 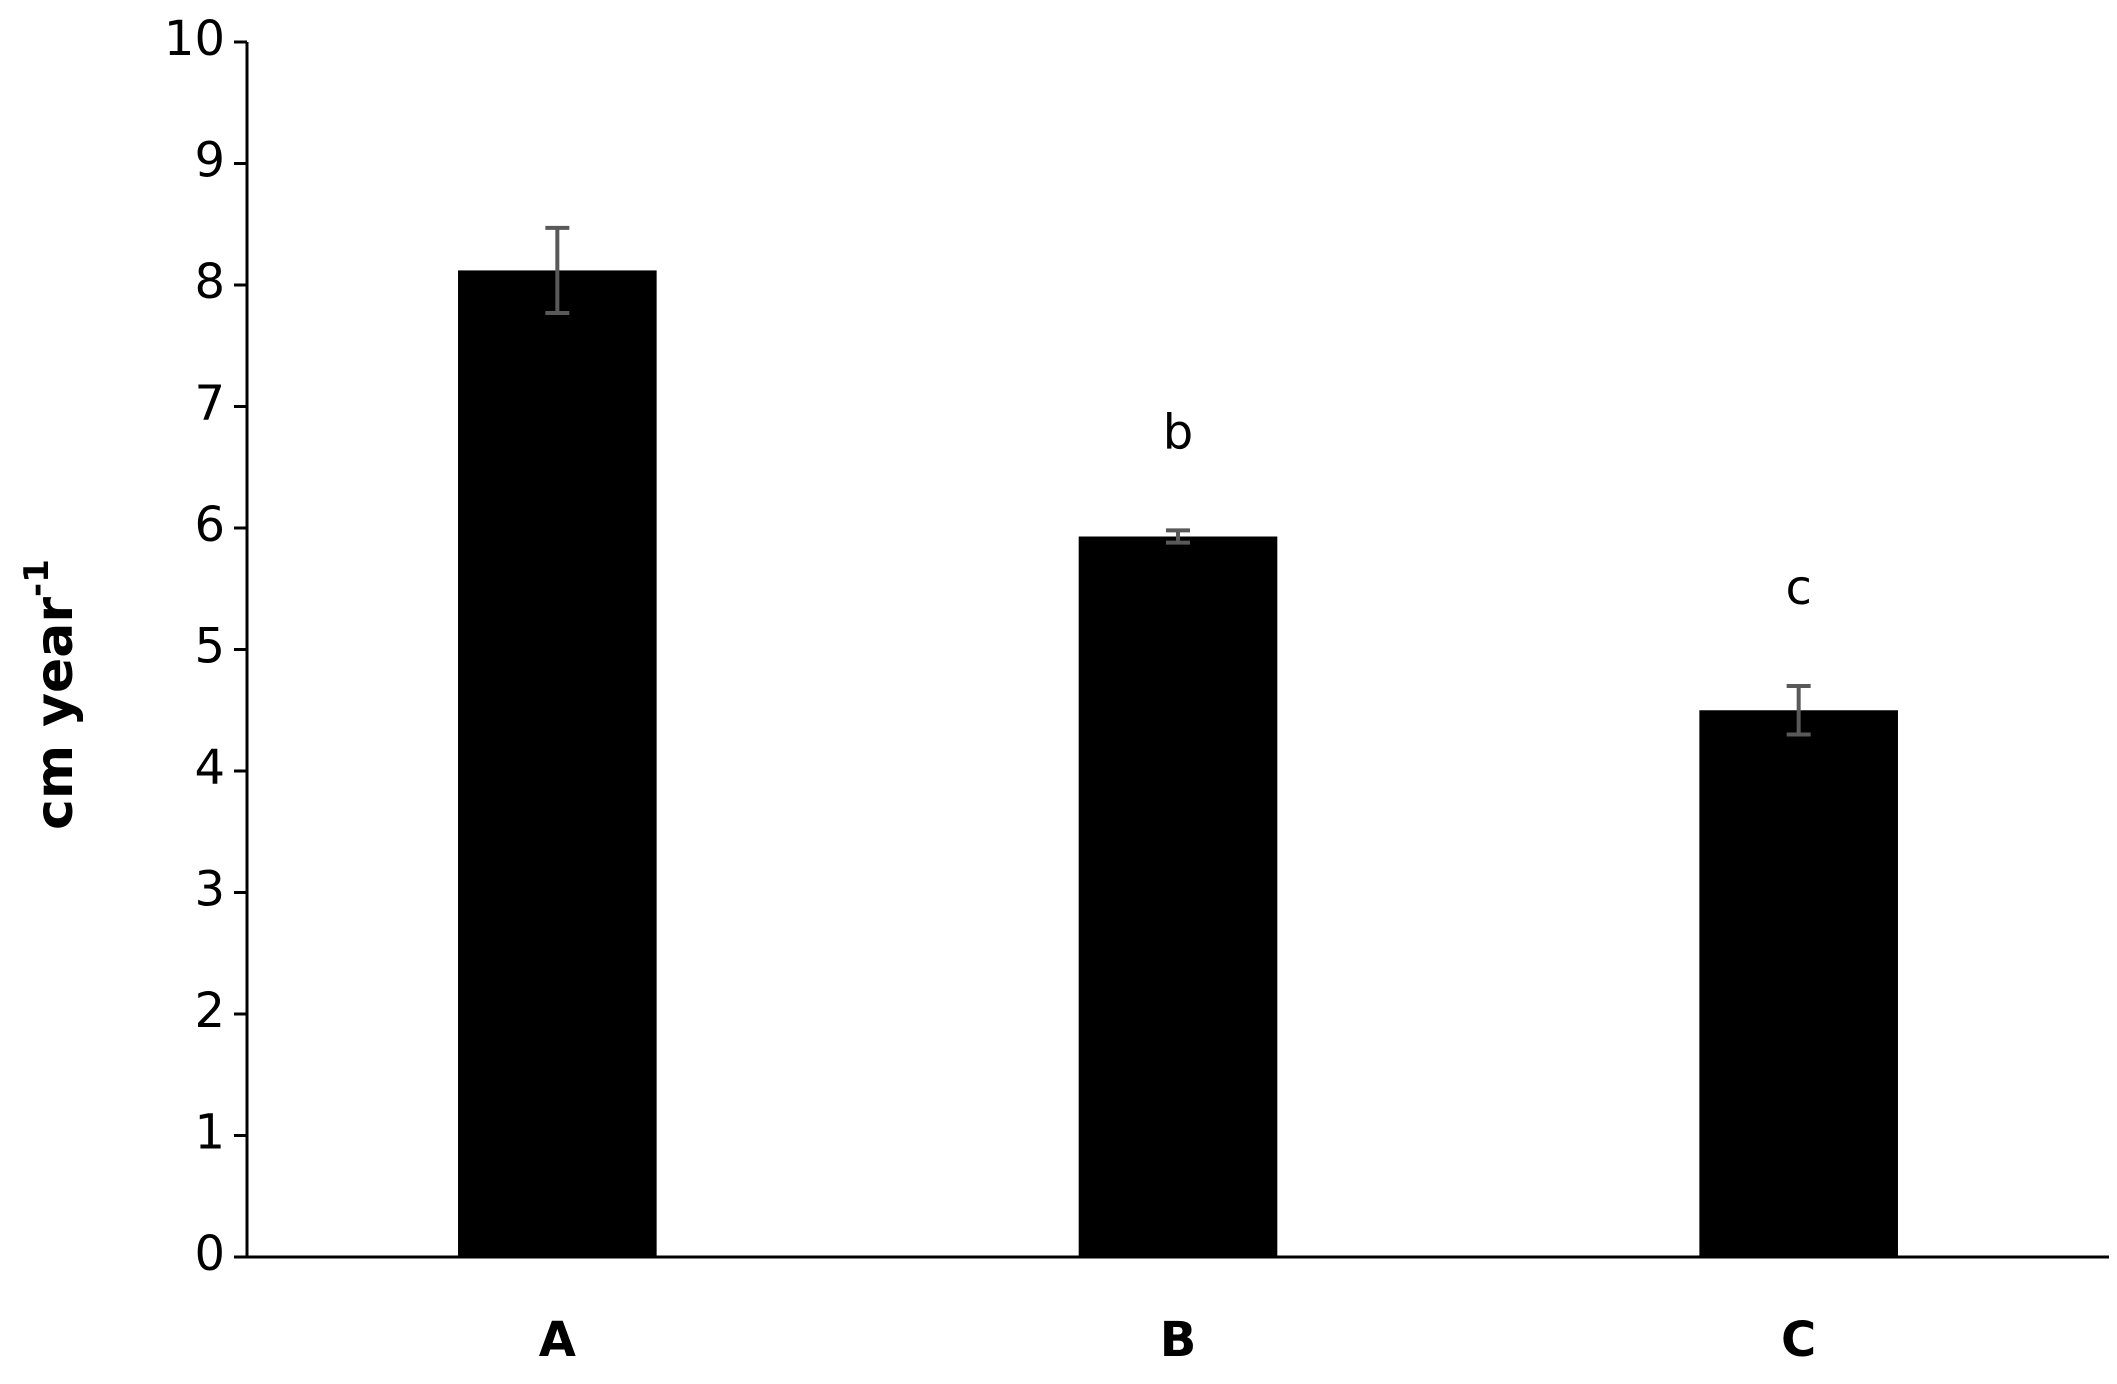 What do you see at coordinates (209, 768) in the screenshot?
I see `y-tick-label: 4` at bounding box center [209, 768].